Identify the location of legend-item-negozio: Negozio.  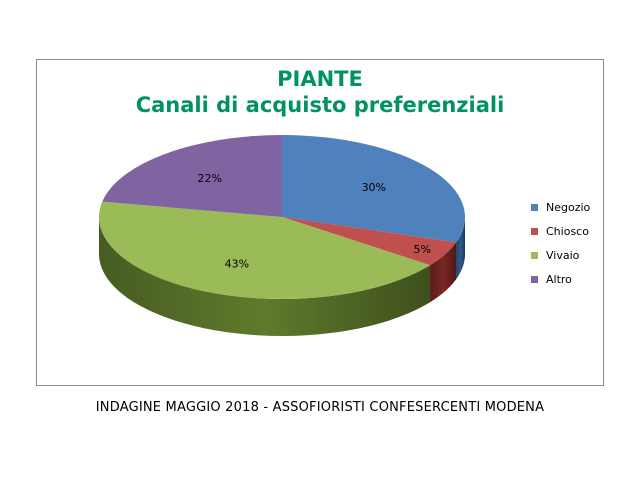
(566, 212).